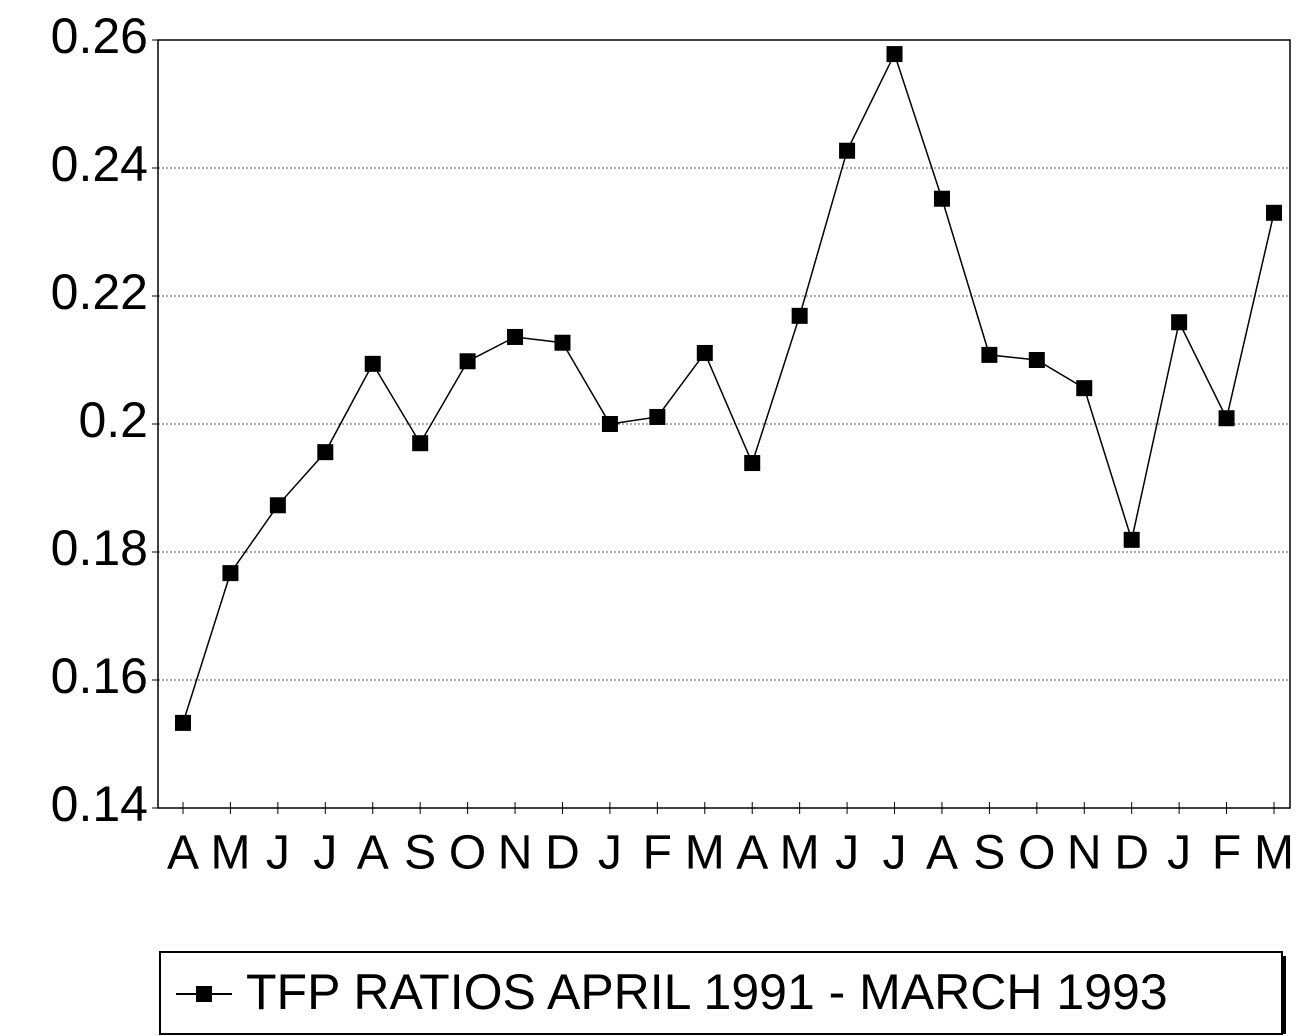 The height and width of the screenshot is (1036, 1300). Describe the element at coordinates (113, 420) in the screenshot. I see `y-tick-label: 0.2` at that location.